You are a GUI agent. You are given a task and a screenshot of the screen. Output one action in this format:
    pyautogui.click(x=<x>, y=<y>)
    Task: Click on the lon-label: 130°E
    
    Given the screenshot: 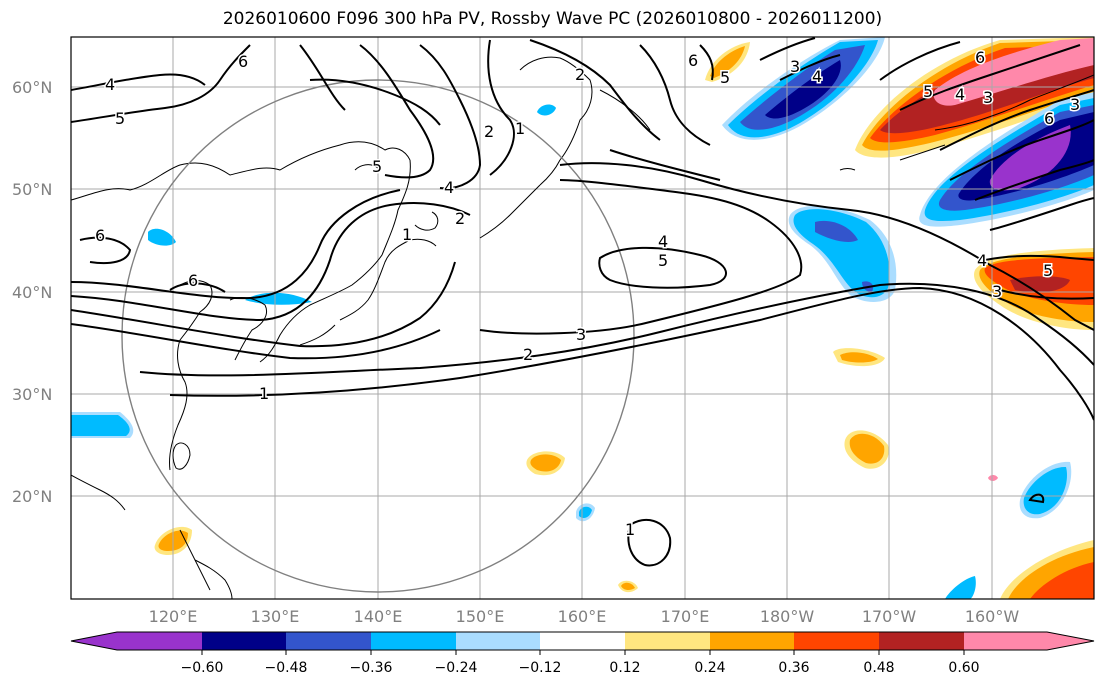 What is the action you would take?
    pyautogui.click(x=275, y=616)
    